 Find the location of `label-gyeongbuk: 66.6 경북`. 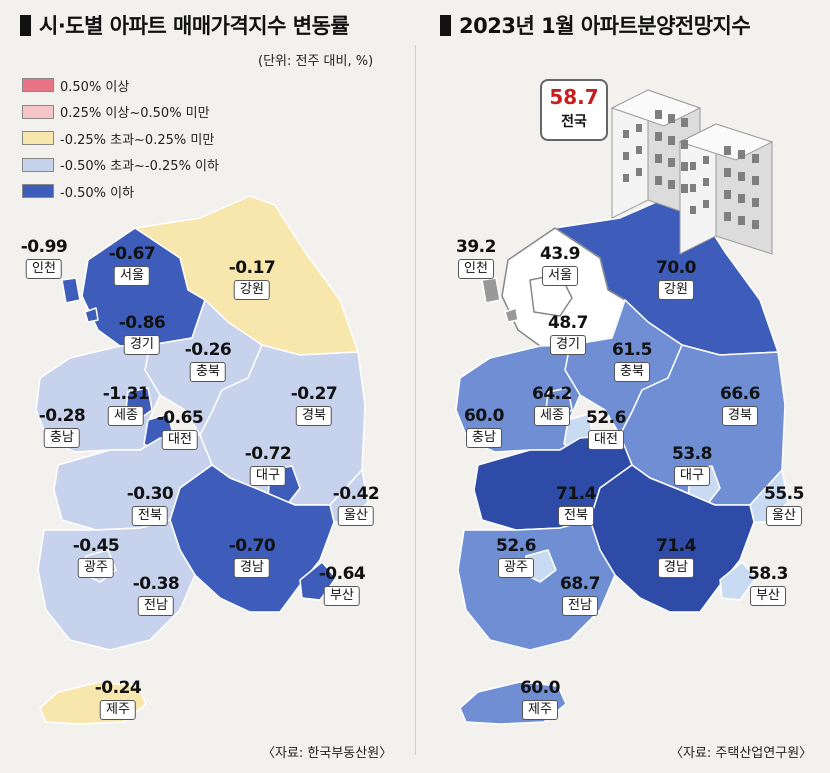

label-gyeongbuk: 66.6 경북 is located at coordinates (740, 405).